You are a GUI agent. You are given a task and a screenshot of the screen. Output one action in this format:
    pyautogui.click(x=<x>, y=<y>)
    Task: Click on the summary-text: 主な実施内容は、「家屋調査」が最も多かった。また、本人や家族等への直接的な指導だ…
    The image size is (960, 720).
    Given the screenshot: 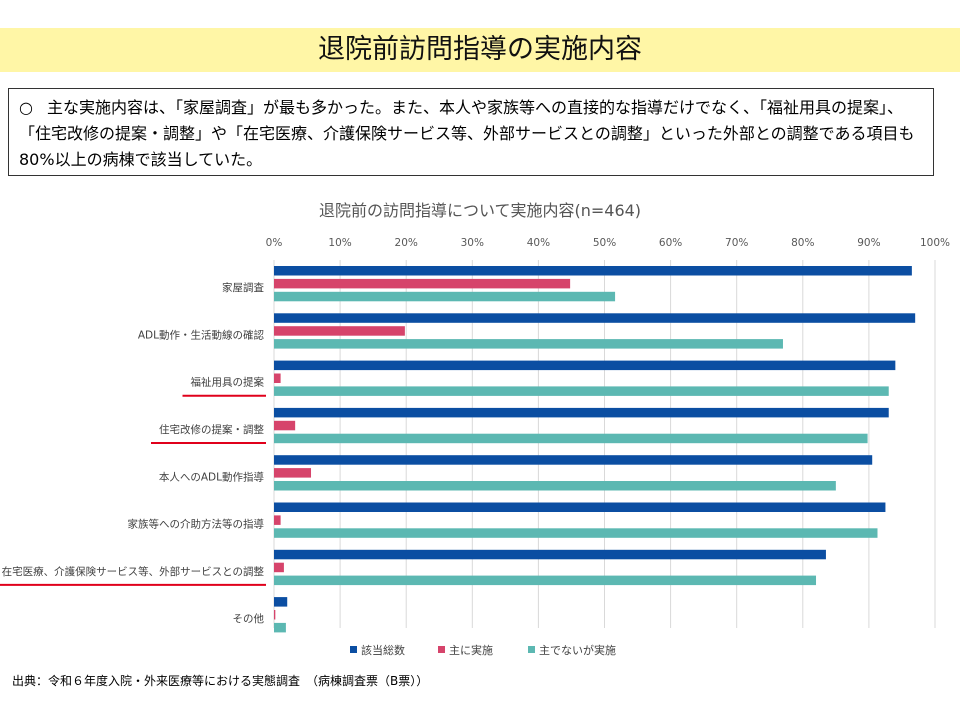 What is the action you would take?
    pyautogui.click(x=467, y=133)
    